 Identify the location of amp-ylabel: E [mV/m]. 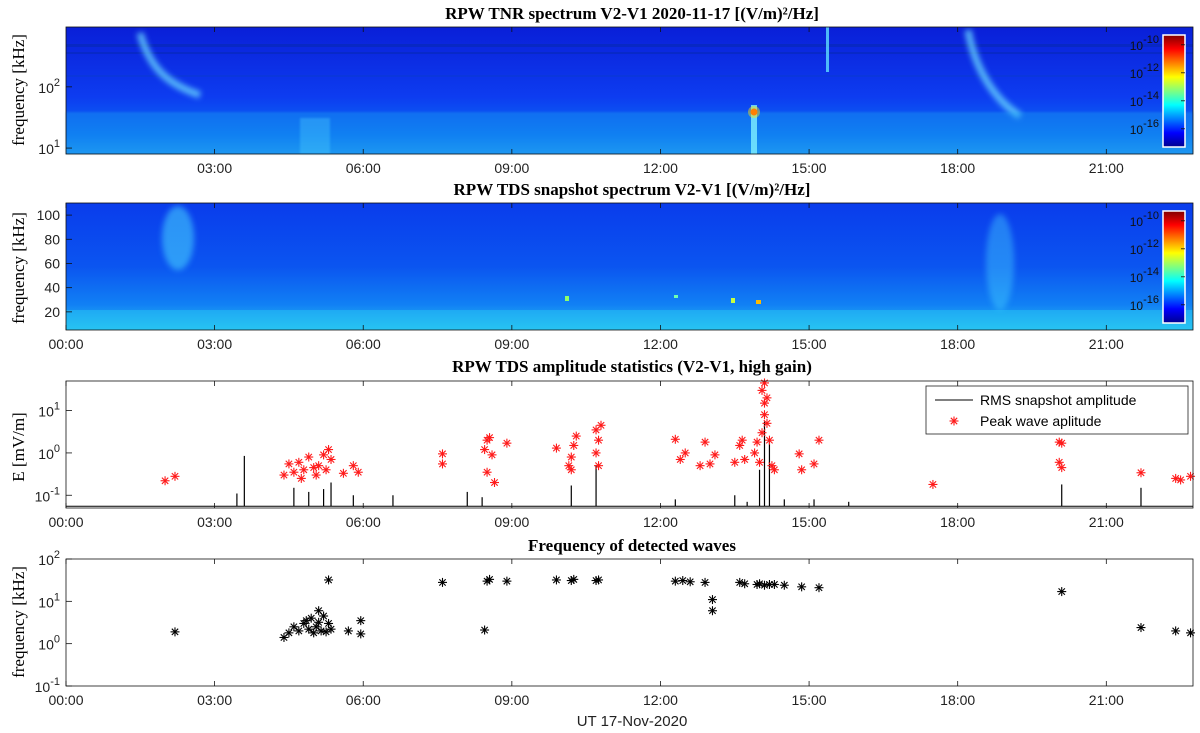
(18, 446).